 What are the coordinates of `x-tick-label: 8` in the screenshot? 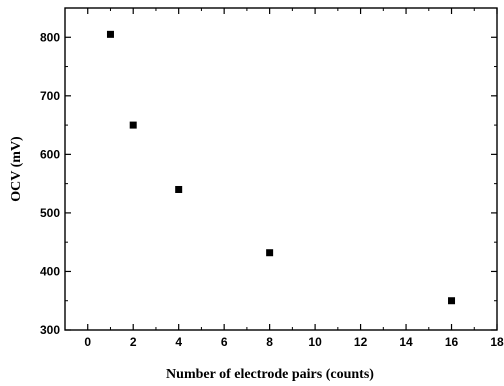 It's located at (269, 342).